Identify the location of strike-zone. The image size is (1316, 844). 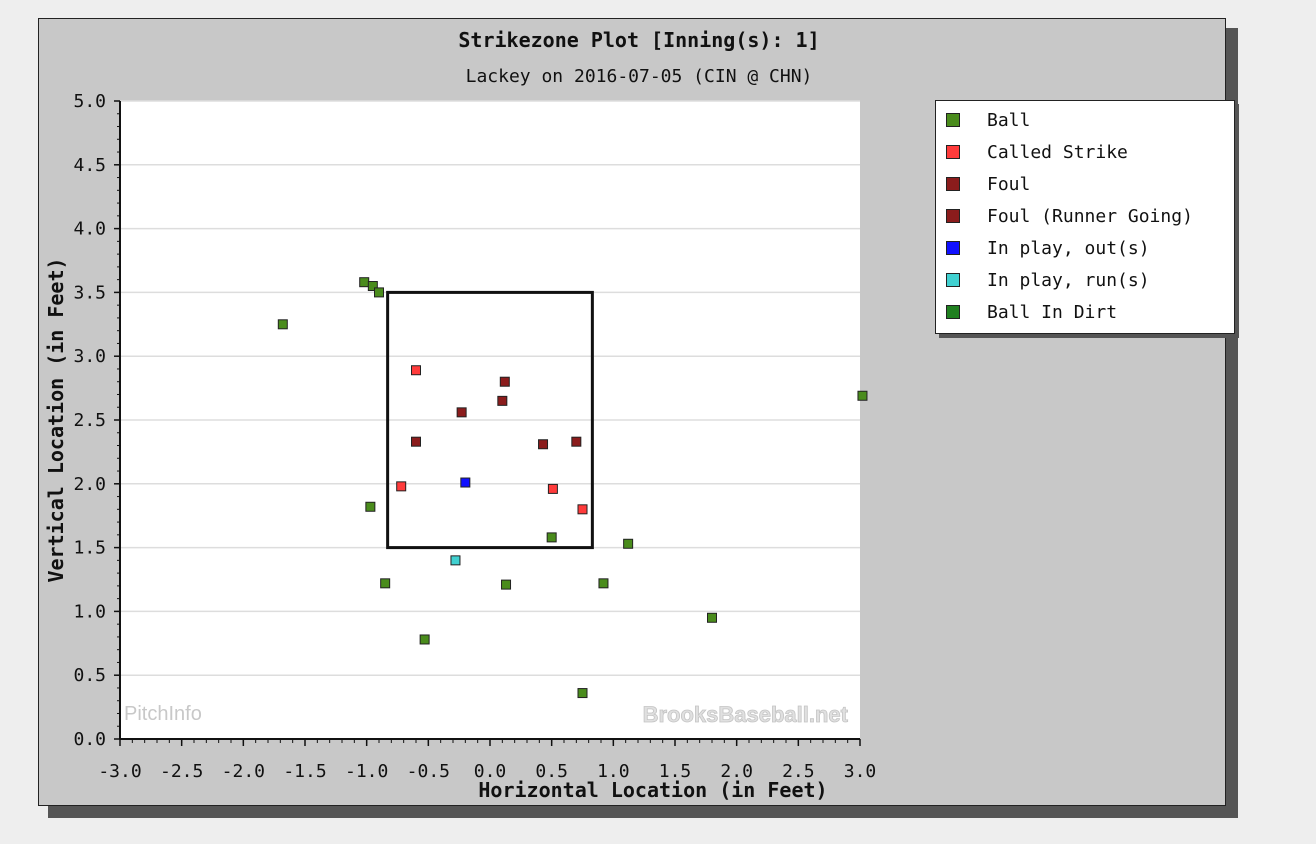
(490, 420).